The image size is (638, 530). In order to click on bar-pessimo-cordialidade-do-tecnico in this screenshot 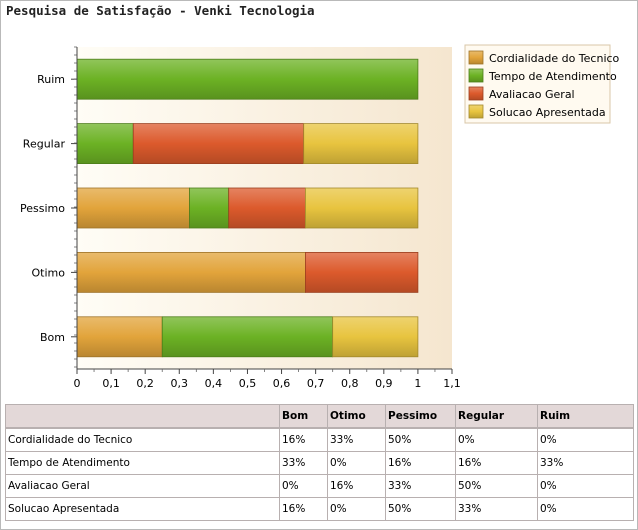, I will do `click(133, 208)`.